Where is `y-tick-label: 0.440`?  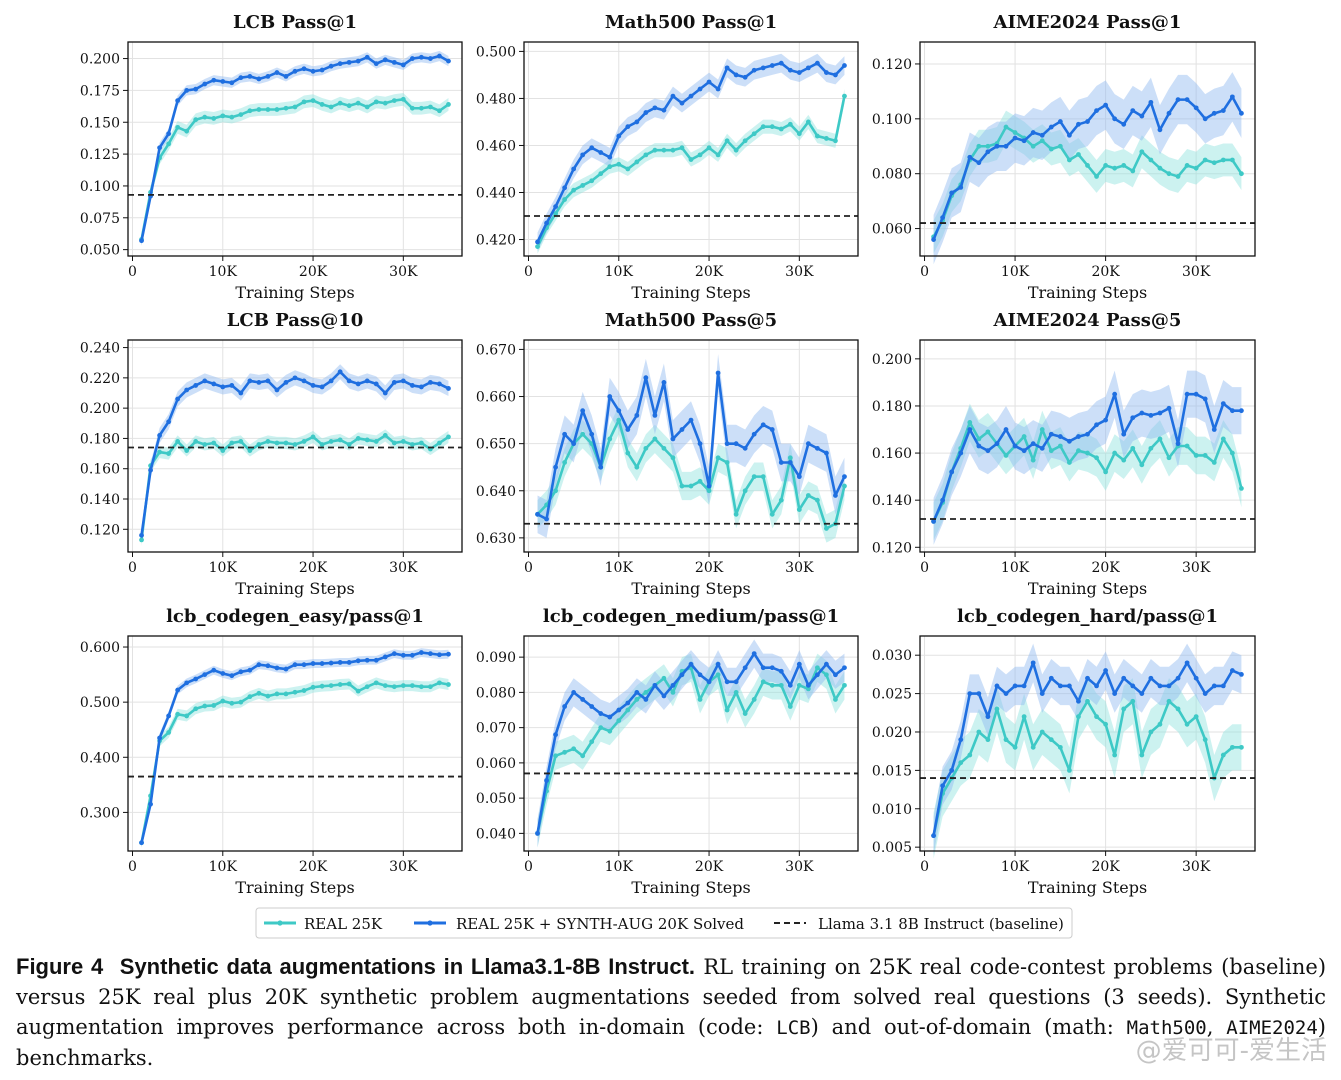
y-tick-label: 0.440 is located at coordinates (496, 194).